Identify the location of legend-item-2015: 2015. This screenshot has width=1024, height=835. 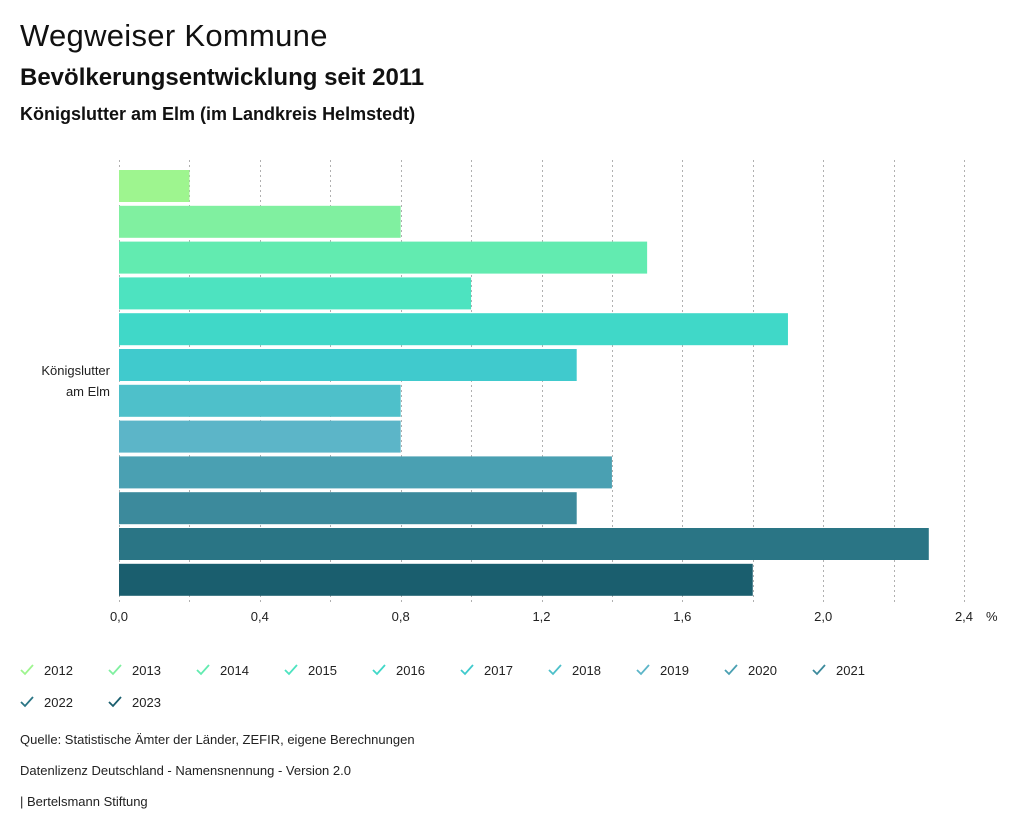
(310, 670).